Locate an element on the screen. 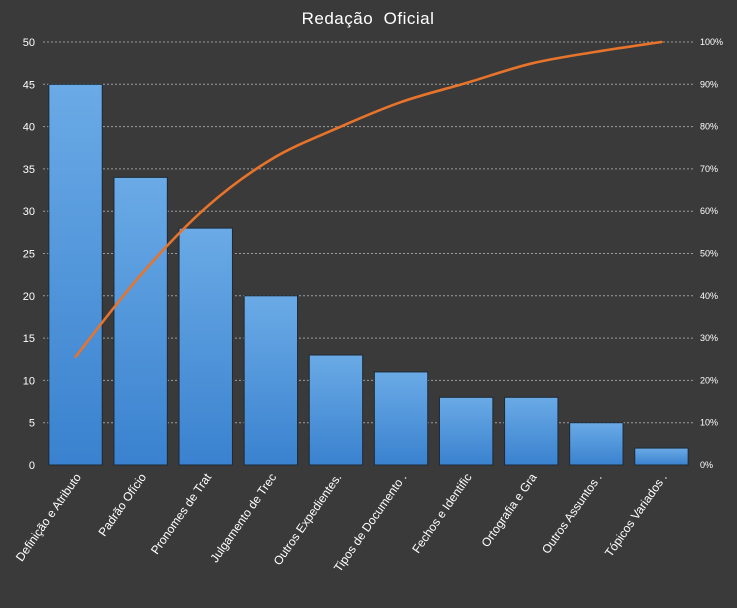  category-label: Tipos de Documento . is located at coordinates (370, 523).